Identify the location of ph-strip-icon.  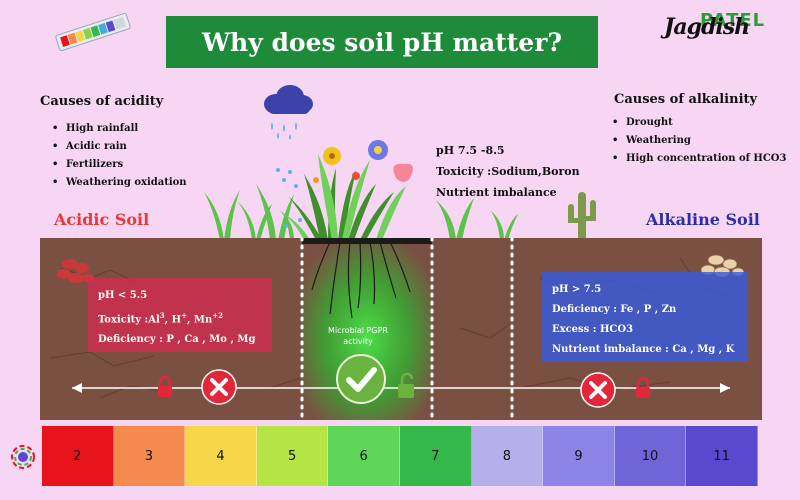
(93, 32).